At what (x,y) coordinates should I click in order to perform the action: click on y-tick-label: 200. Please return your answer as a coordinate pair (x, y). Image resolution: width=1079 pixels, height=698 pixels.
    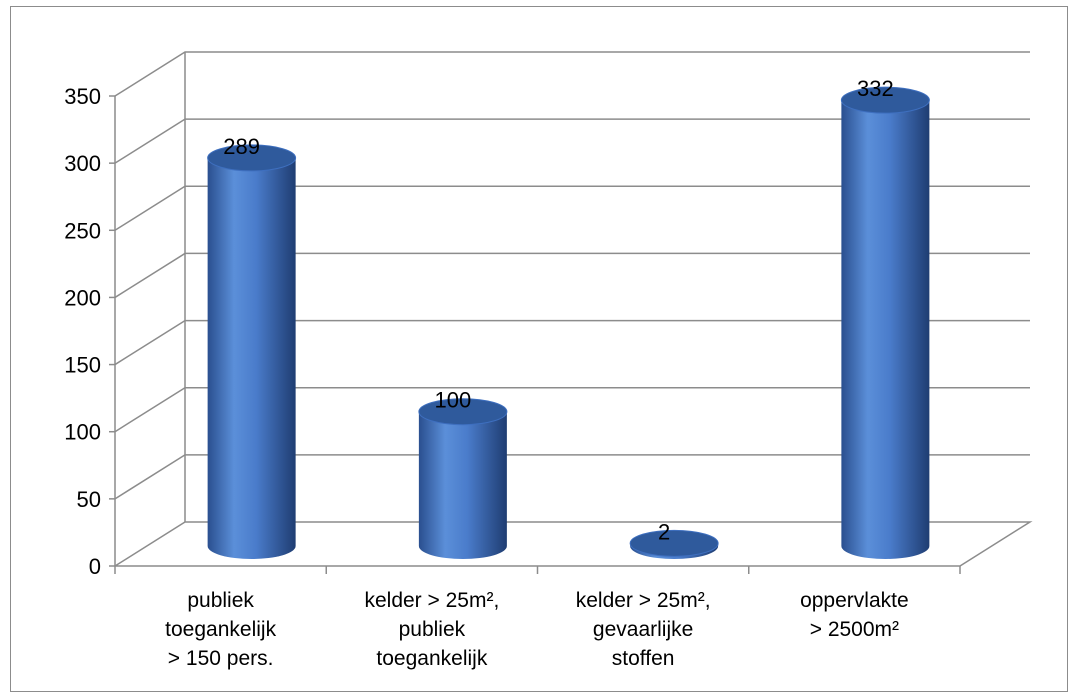
    Looking at the image, I should click on (82, 297).